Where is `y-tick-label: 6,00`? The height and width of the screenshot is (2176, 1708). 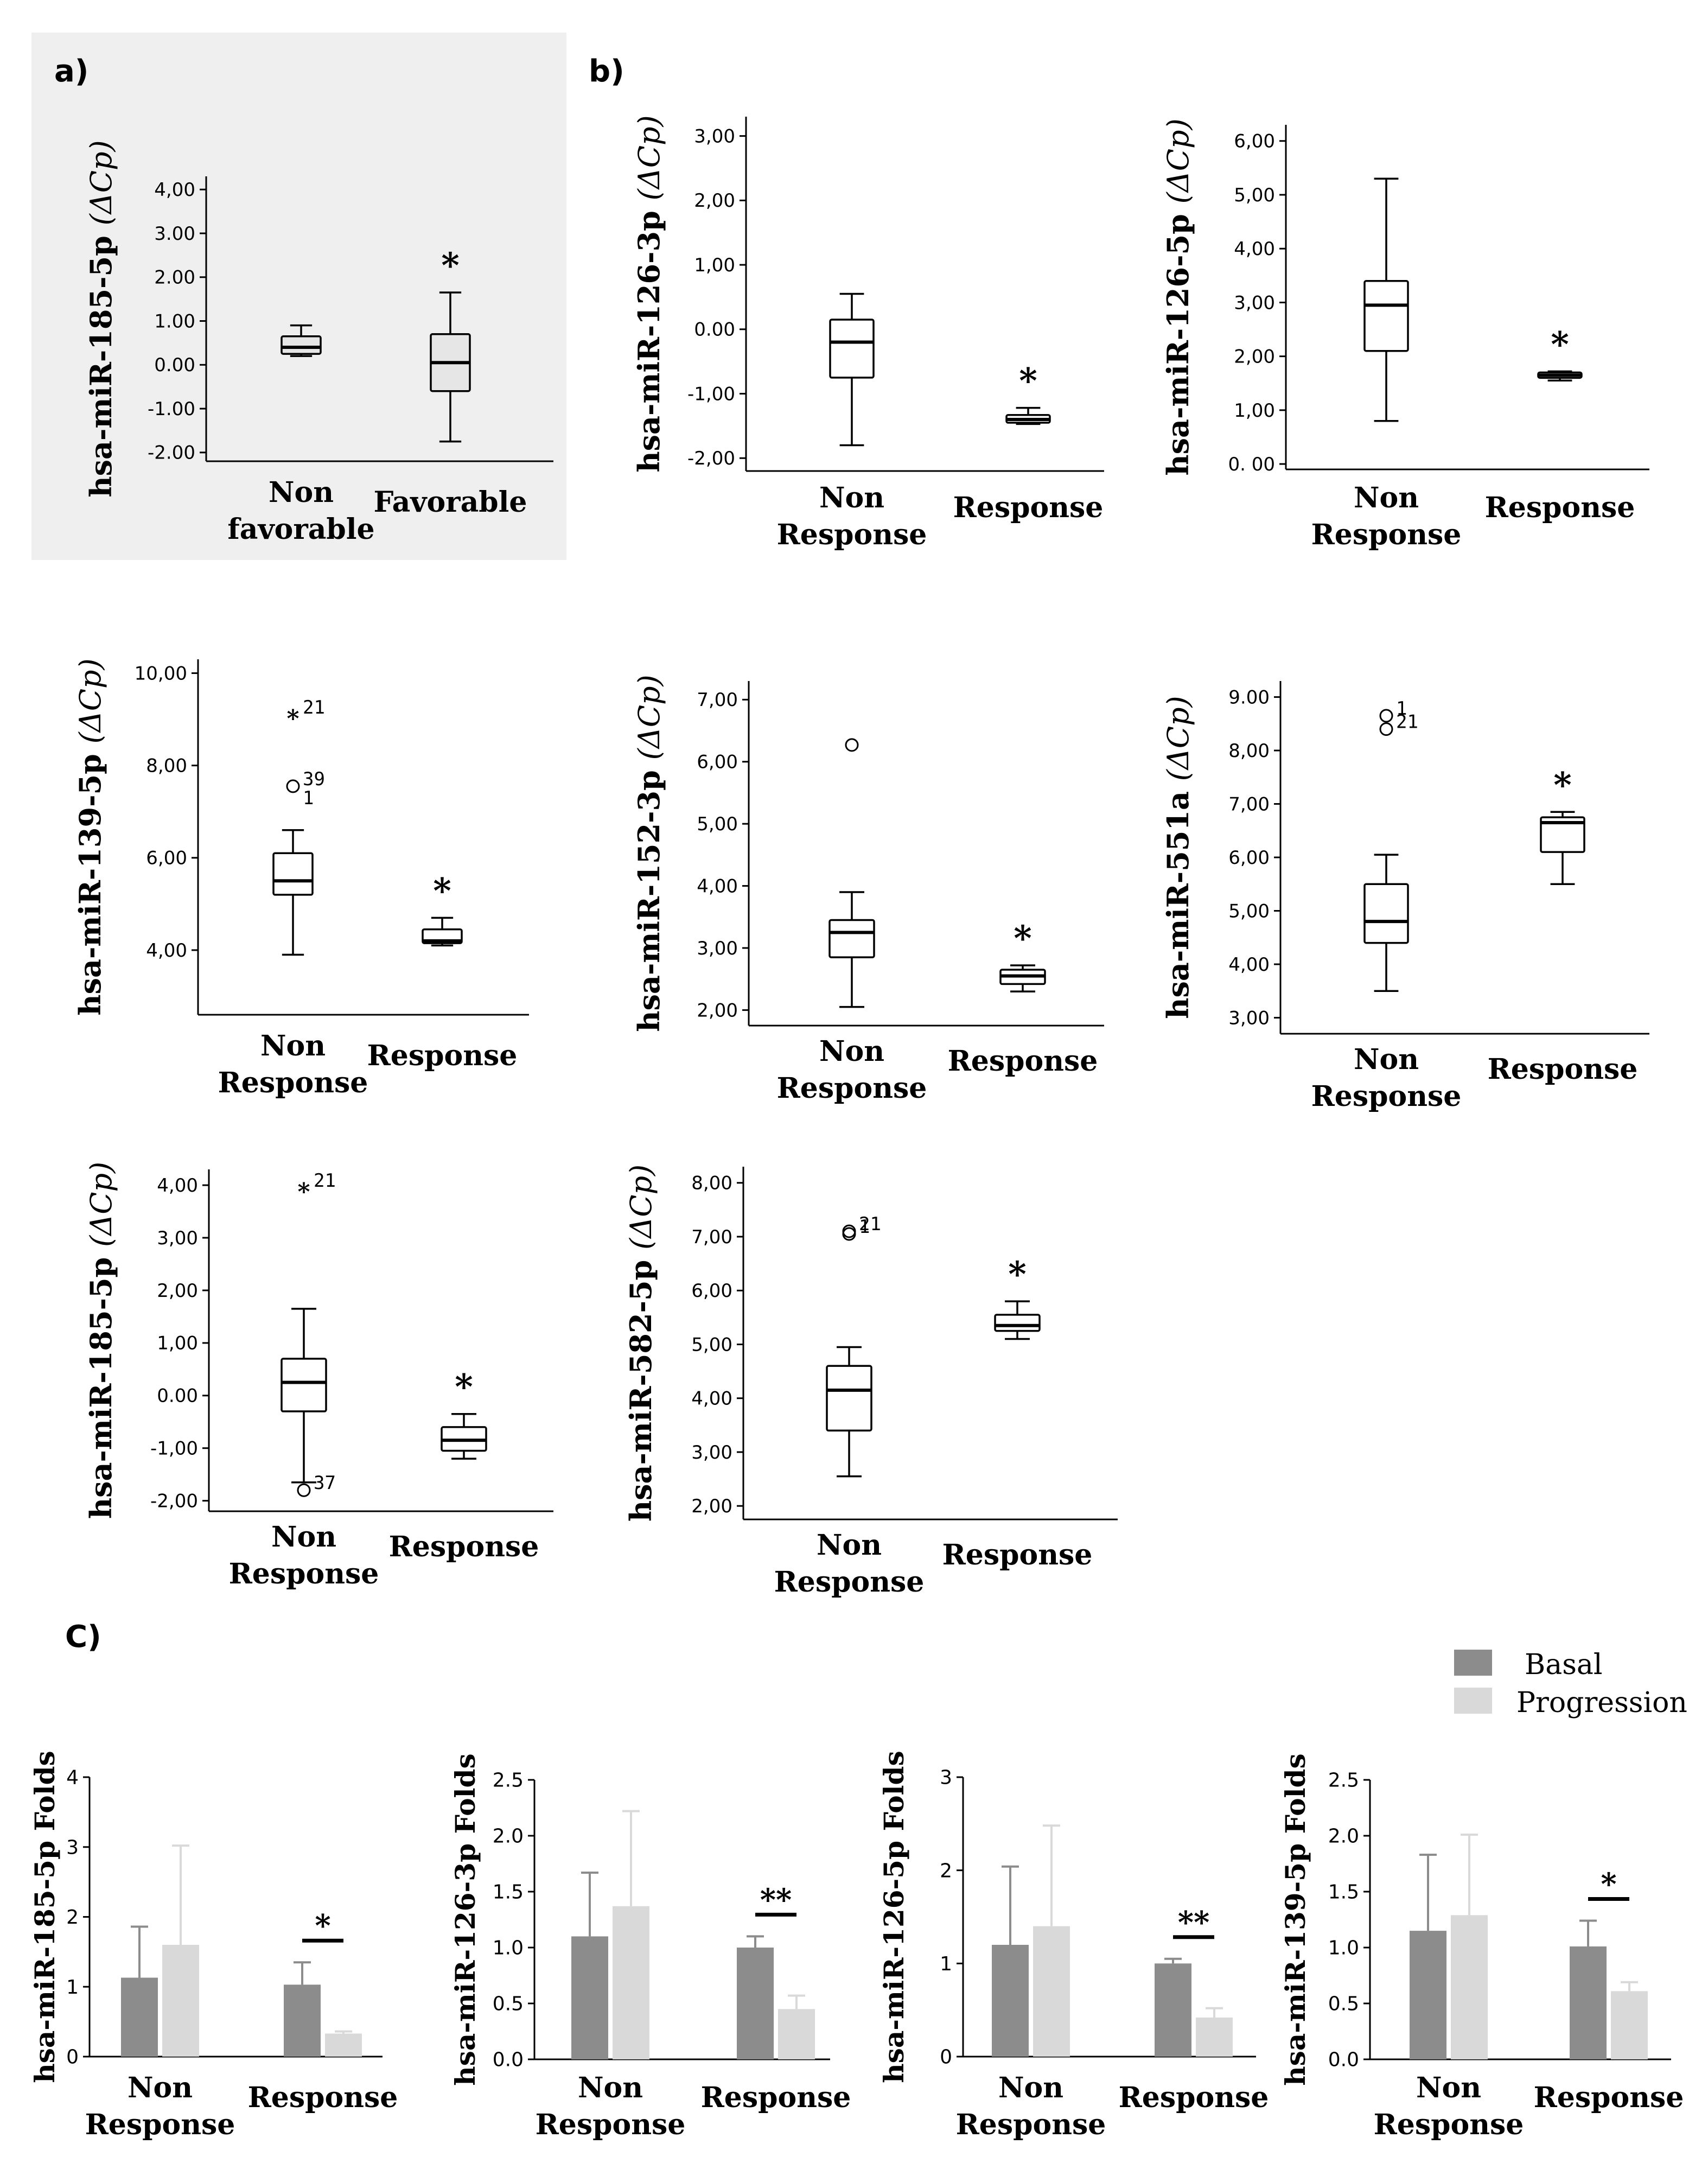 y-tick-label: 6,00 is located at coordinates (1249, 858).